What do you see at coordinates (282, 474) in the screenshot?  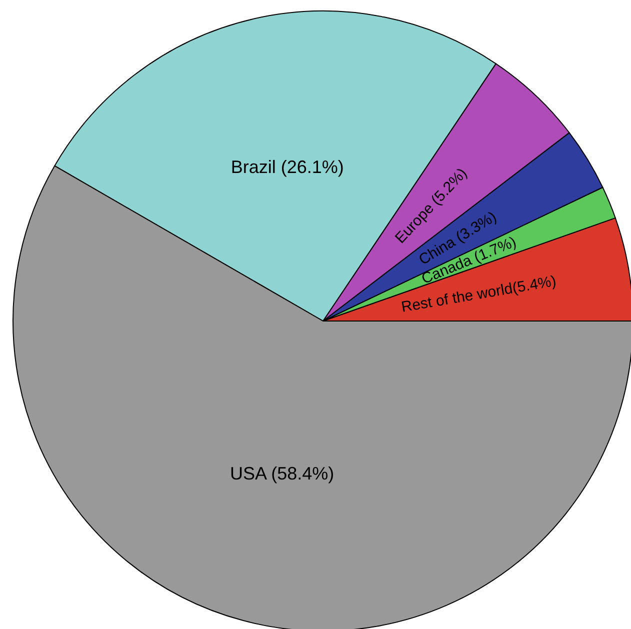 I see `slice-label: USA (58.4%)` at bounding box center [282, 474].